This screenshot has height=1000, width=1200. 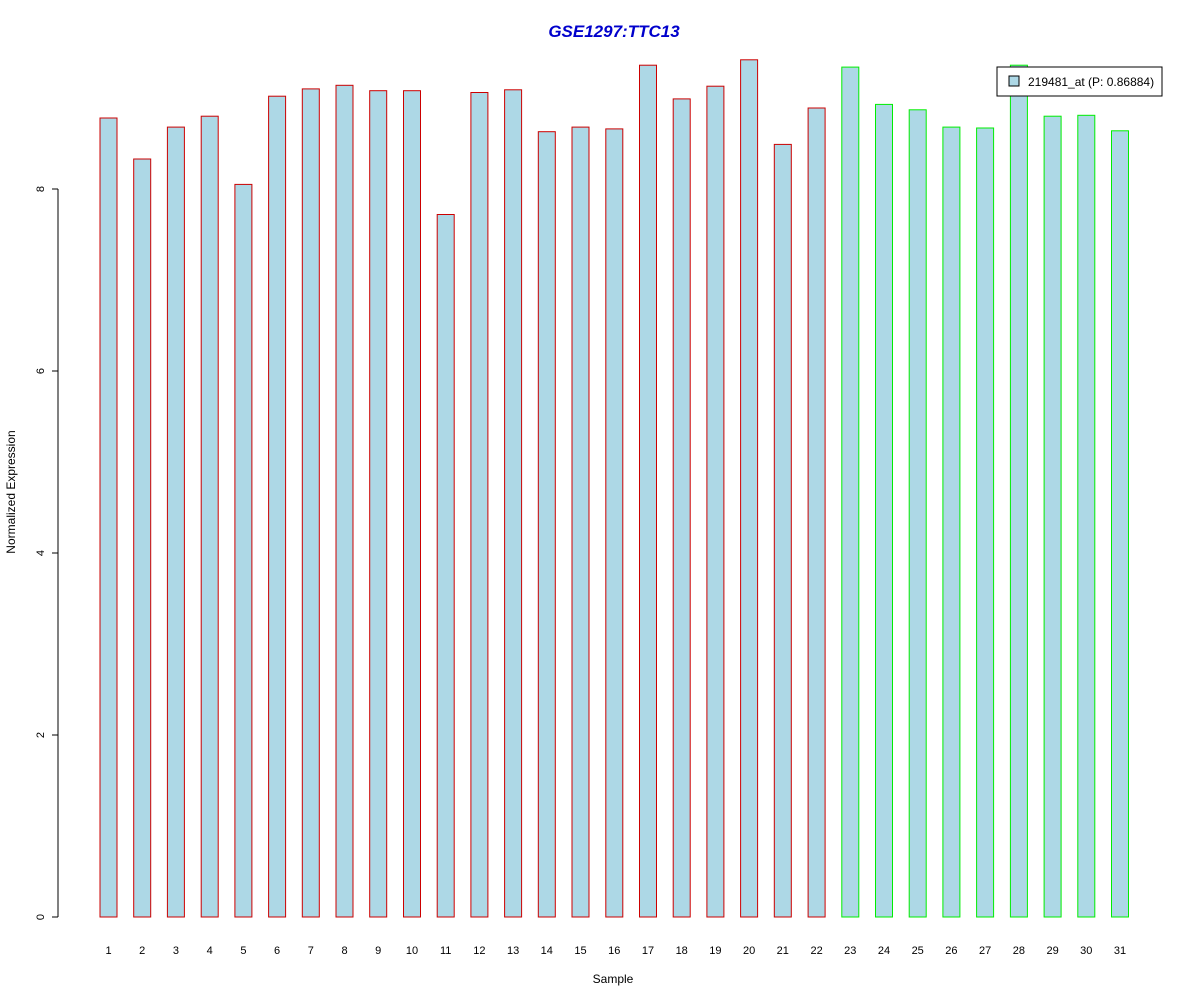 I want to click on y-tick-label: 0, so click(x=41, y=917).